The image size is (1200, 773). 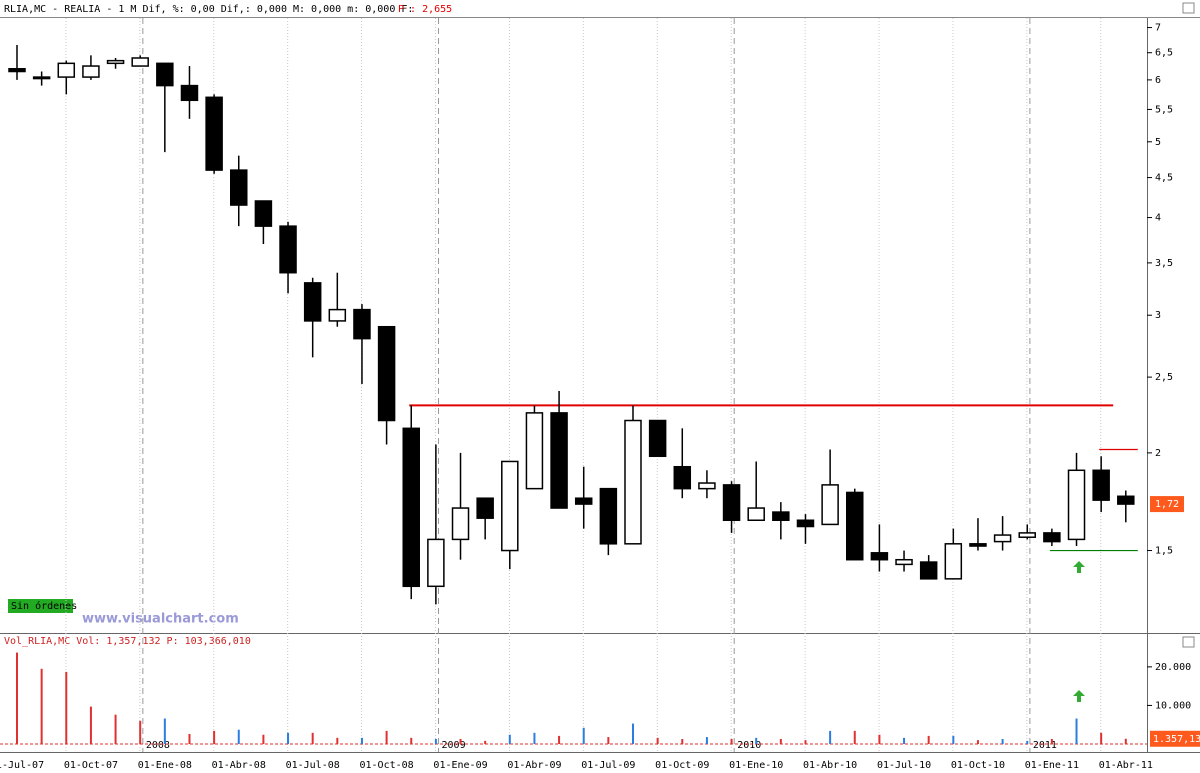 What do you see at coordinates (1158, 80) in the screenshot?
I see `y-tick-label: 6` at bounding box center [1158, 80].